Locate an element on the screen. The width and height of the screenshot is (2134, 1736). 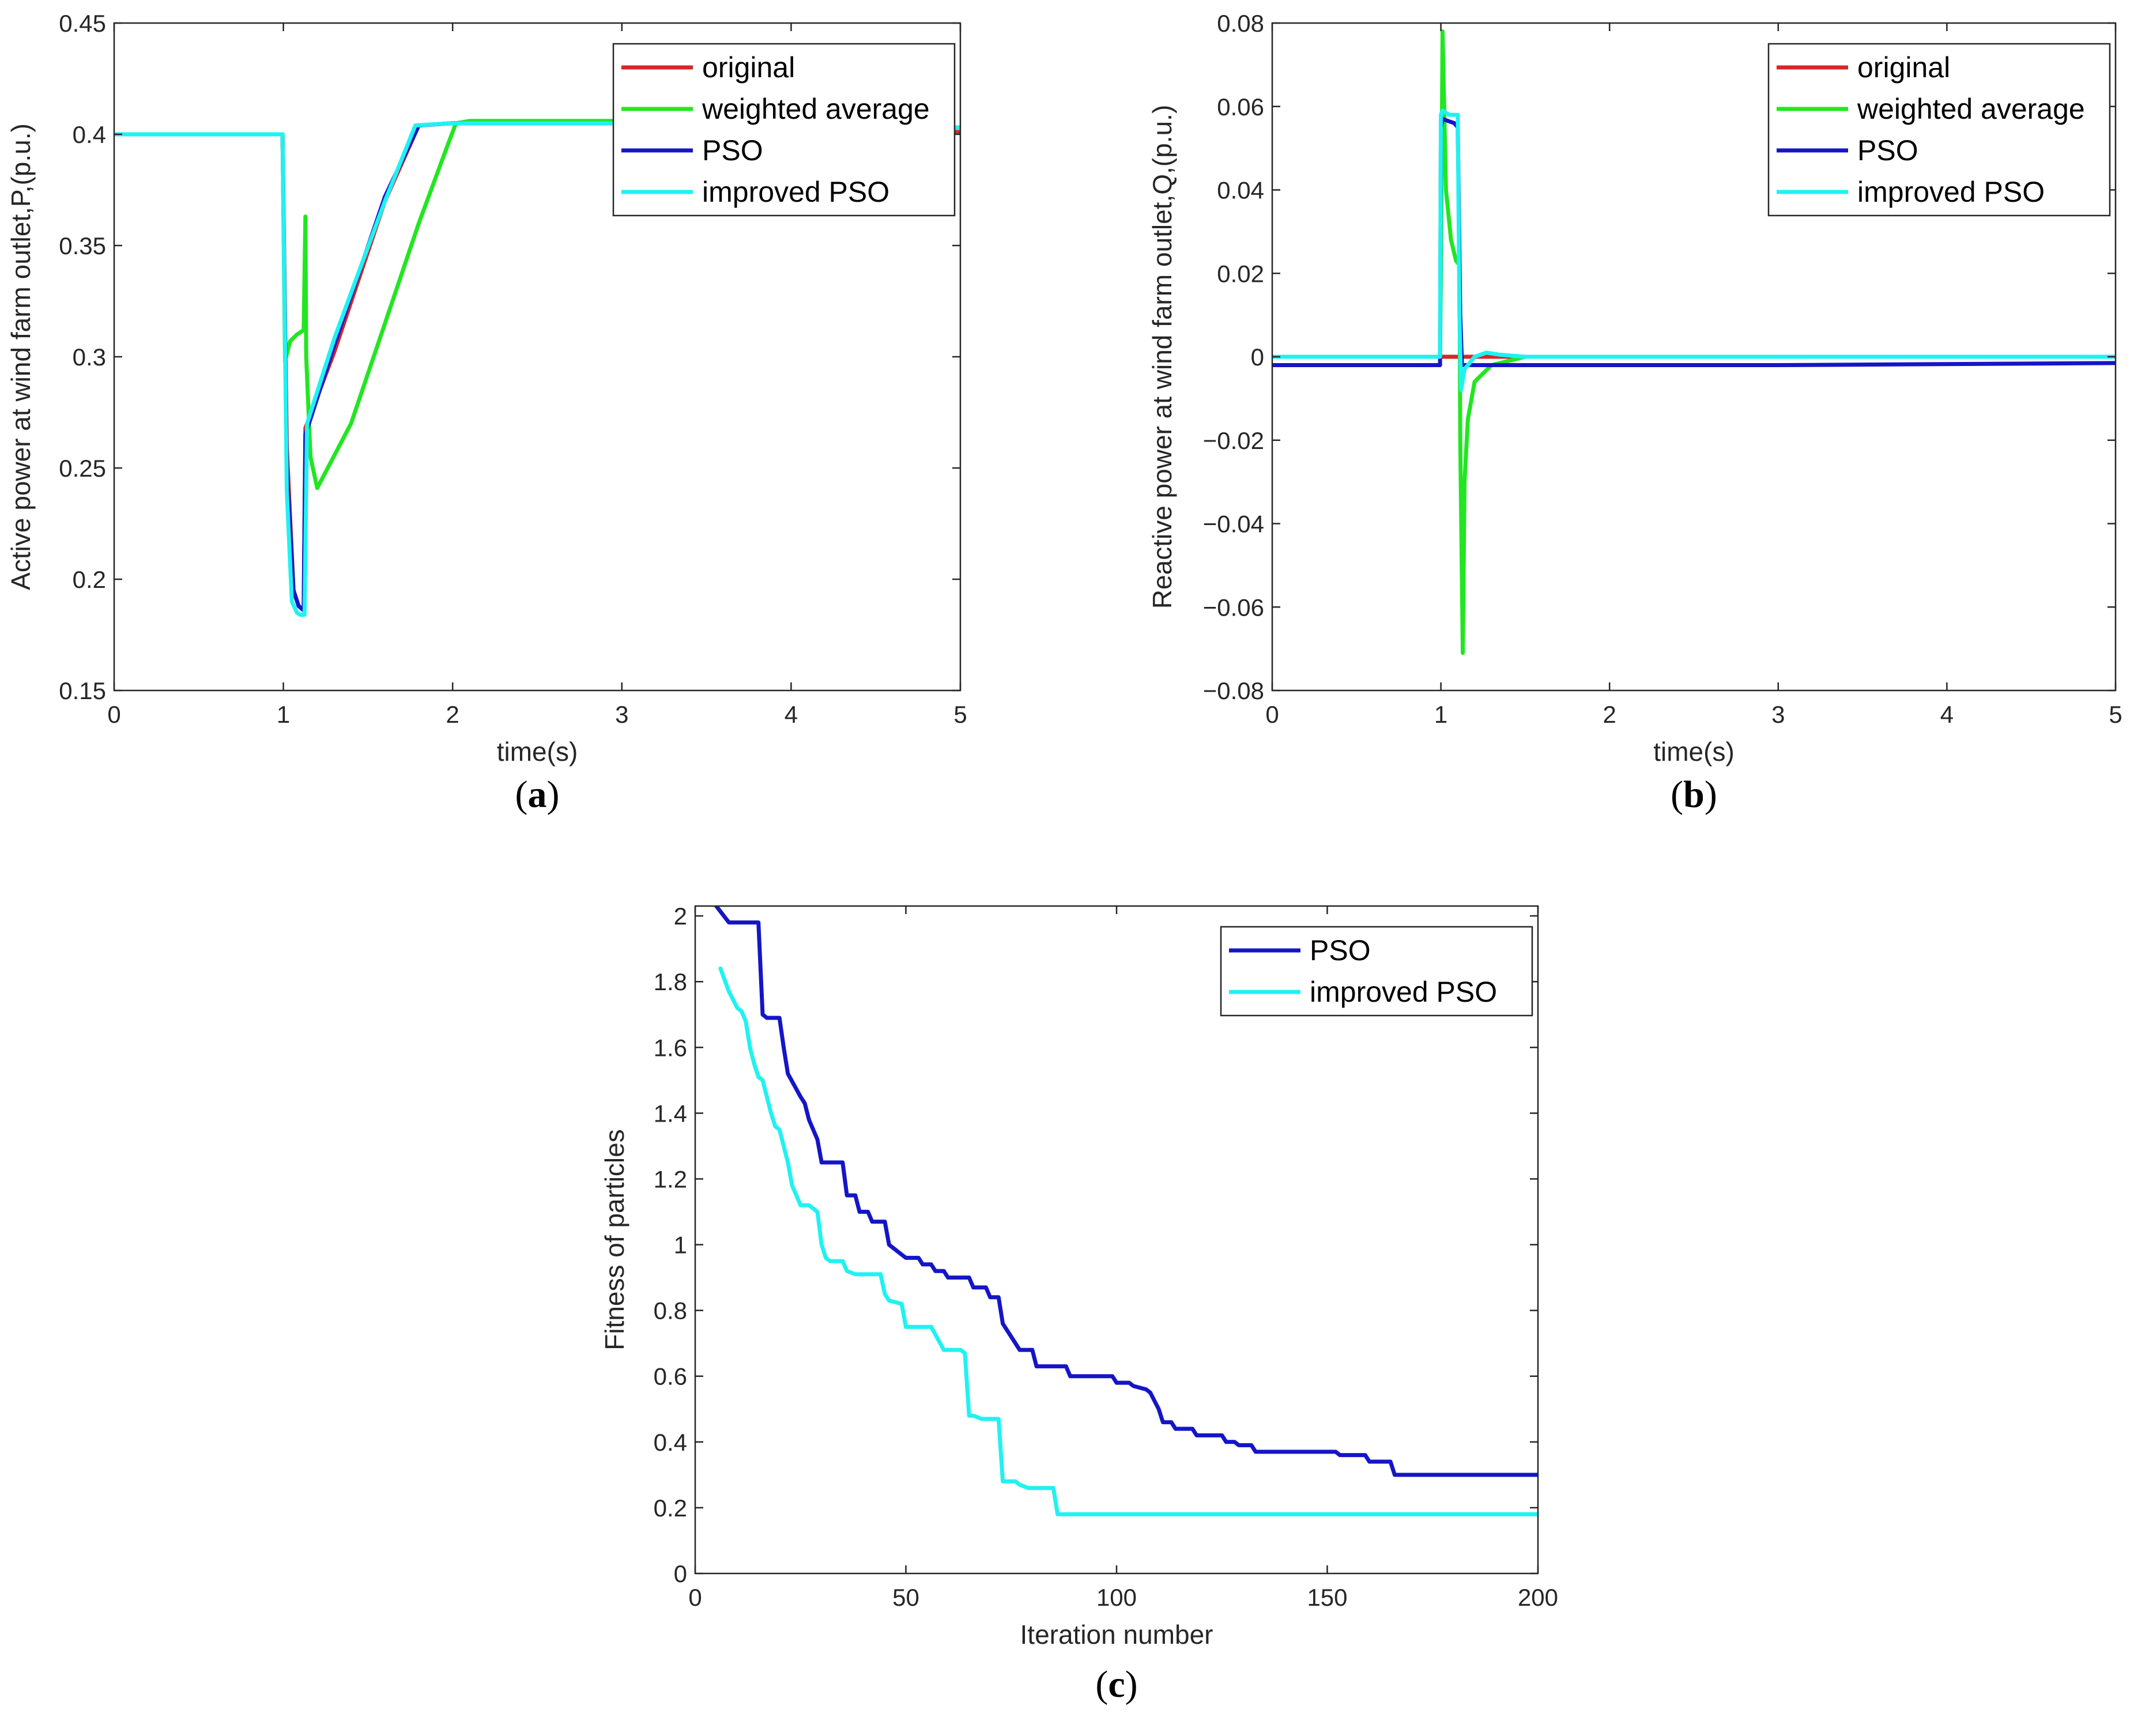
panel-letter: c is located at coordinates (1116, 1684).